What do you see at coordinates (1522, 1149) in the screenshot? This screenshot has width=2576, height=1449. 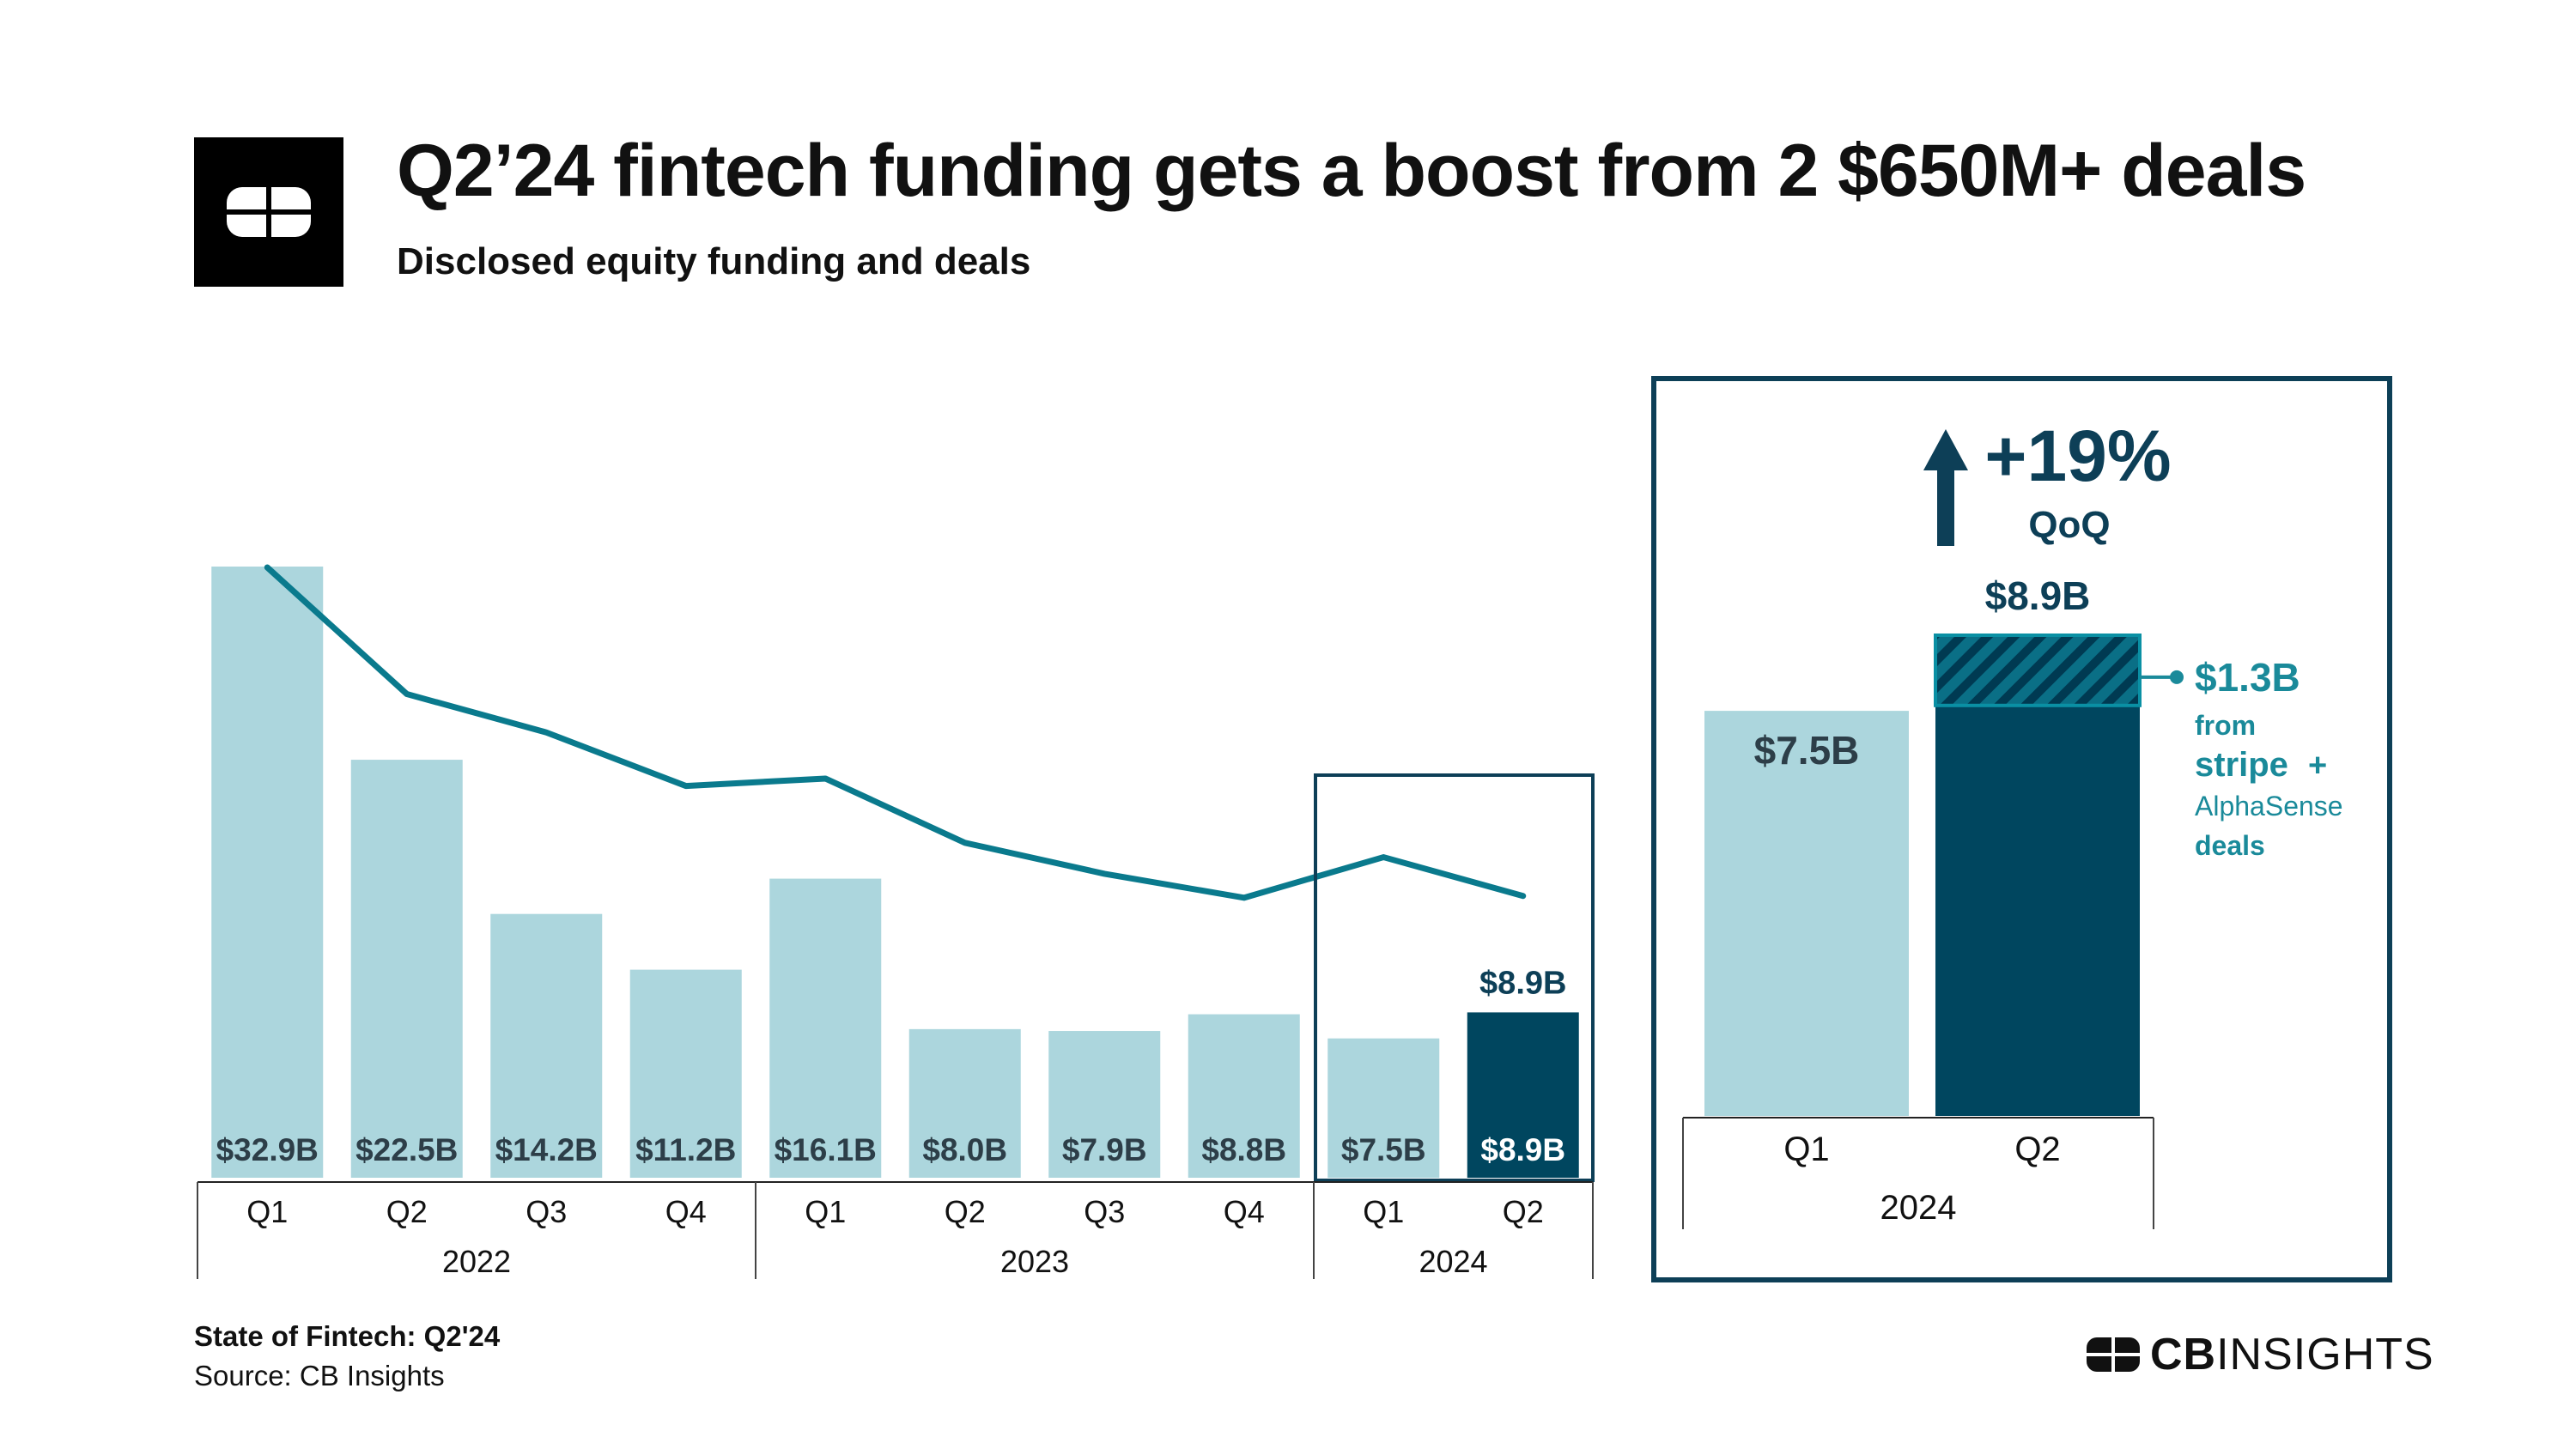 I see `bar-value-label: $8.9B` at bounding box center [1522, 1149].